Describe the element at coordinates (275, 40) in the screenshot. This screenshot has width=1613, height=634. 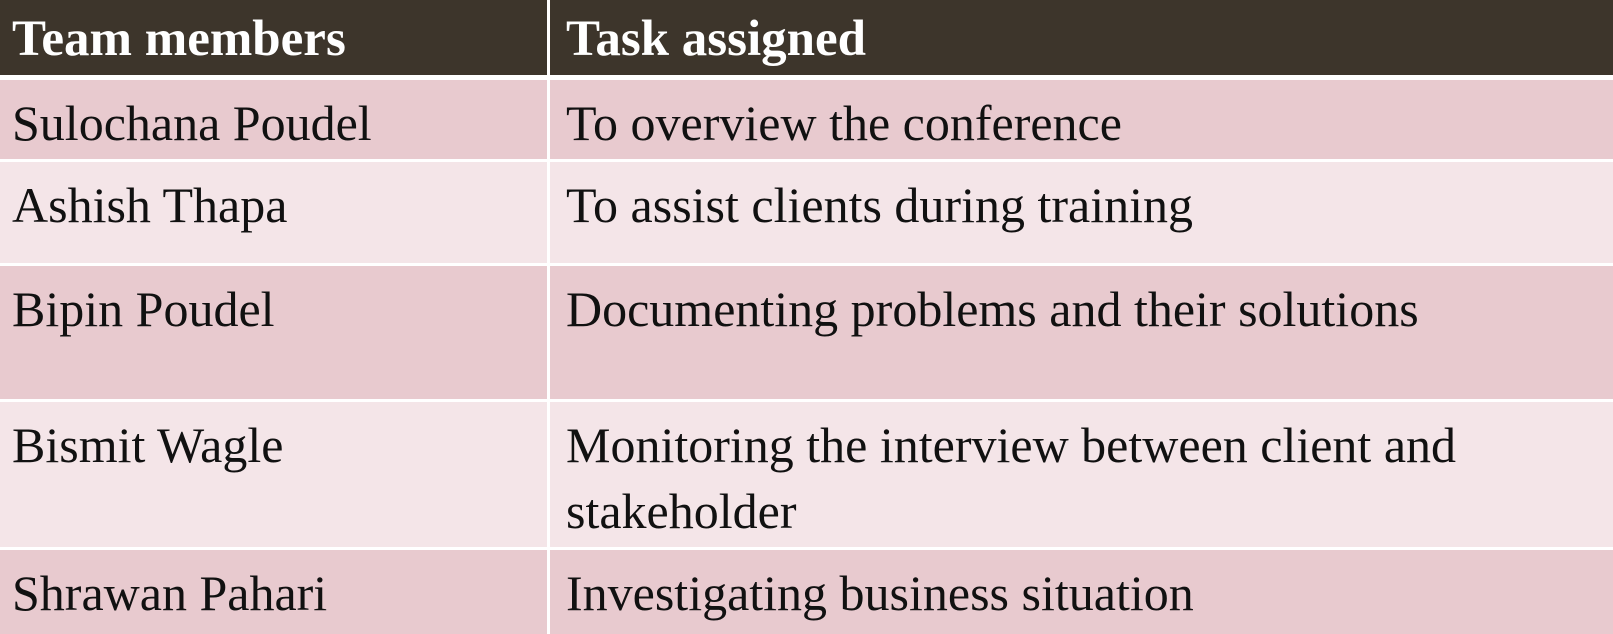
I see `header-team-members: Team members` at that location.